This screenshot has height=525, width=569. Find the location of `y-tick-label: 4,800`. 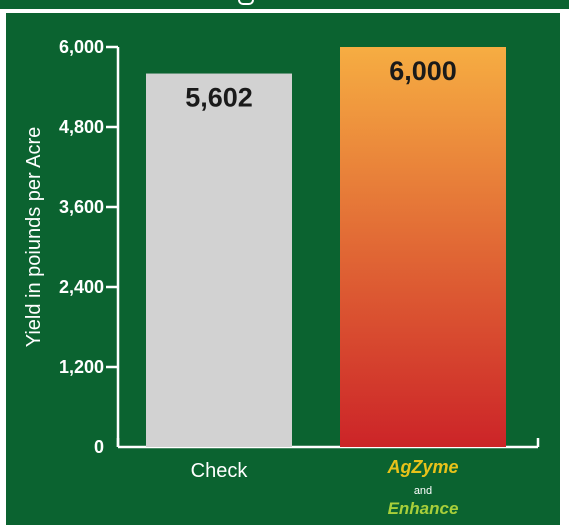

y-tick-label: 4,800 is located at coordinates (81, 127).